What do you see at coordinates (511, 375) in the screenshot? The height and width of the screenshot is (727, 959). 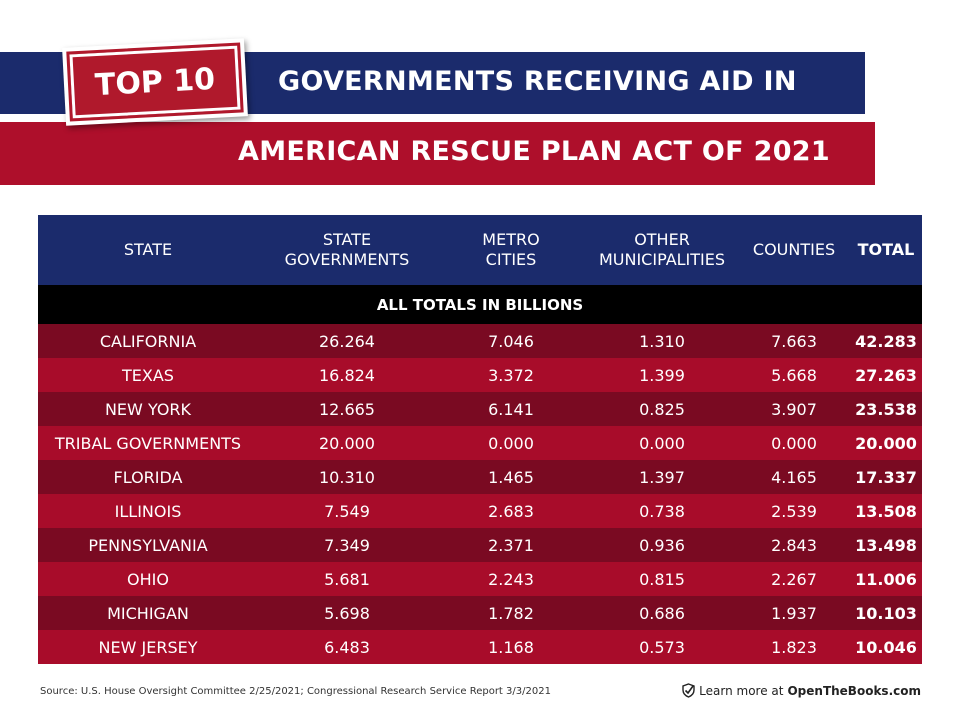 I see `metro-cities-cell: 3.372` at bounding box center [511, 375].